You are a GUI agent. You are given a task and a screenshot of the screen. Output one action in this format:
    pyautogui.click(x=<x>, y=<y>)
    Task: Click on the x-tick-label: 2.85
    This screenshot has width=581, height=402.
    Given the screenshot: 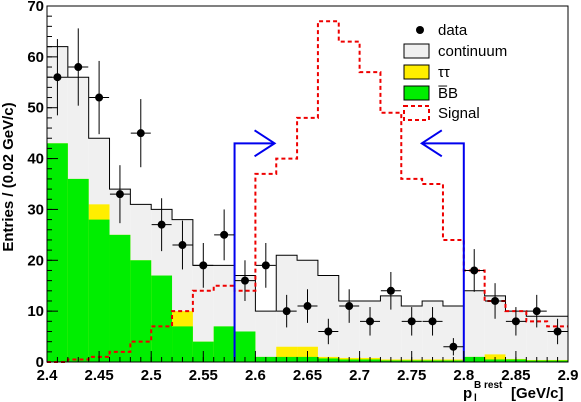 What is the action you would take?
    pyautogui.click(x=515, y=375)
    